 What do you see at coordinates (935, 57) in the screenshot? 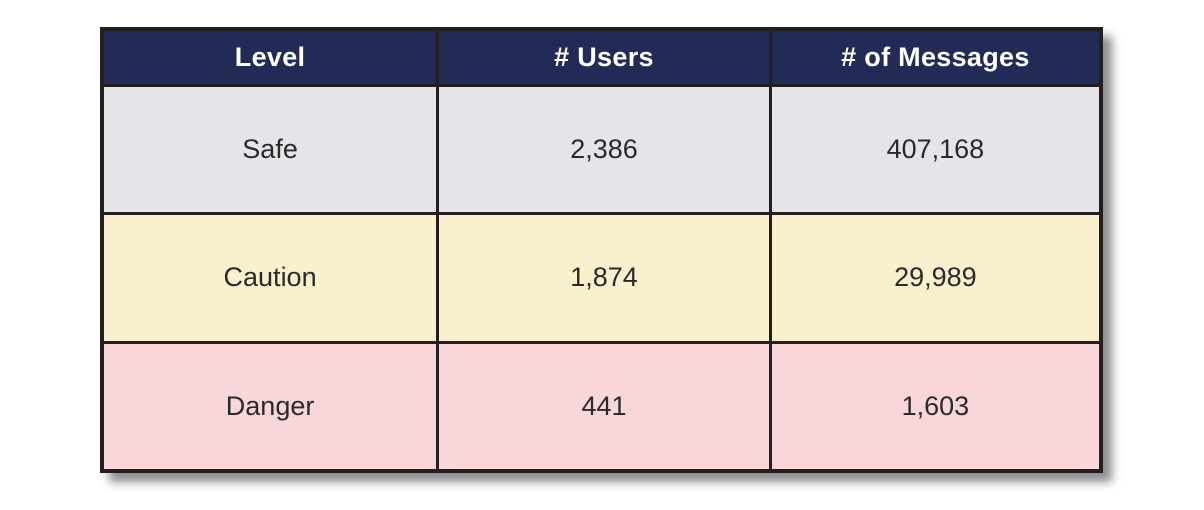
I see `column-header-messages: # of Messages` at bounding box center [935, 57].